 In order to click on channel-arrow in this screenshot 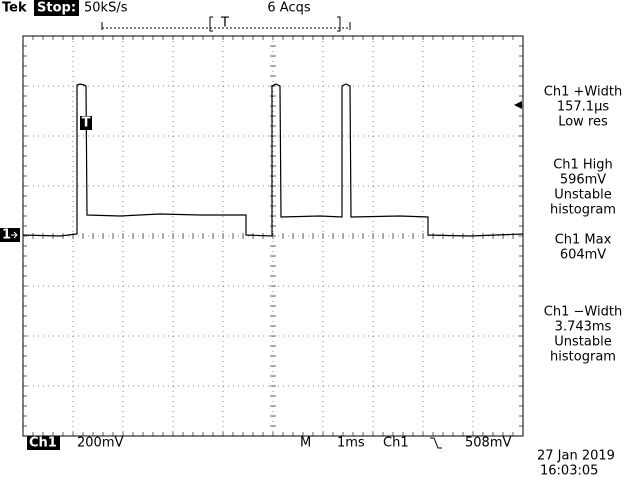, I will do `click(14, 235)`.